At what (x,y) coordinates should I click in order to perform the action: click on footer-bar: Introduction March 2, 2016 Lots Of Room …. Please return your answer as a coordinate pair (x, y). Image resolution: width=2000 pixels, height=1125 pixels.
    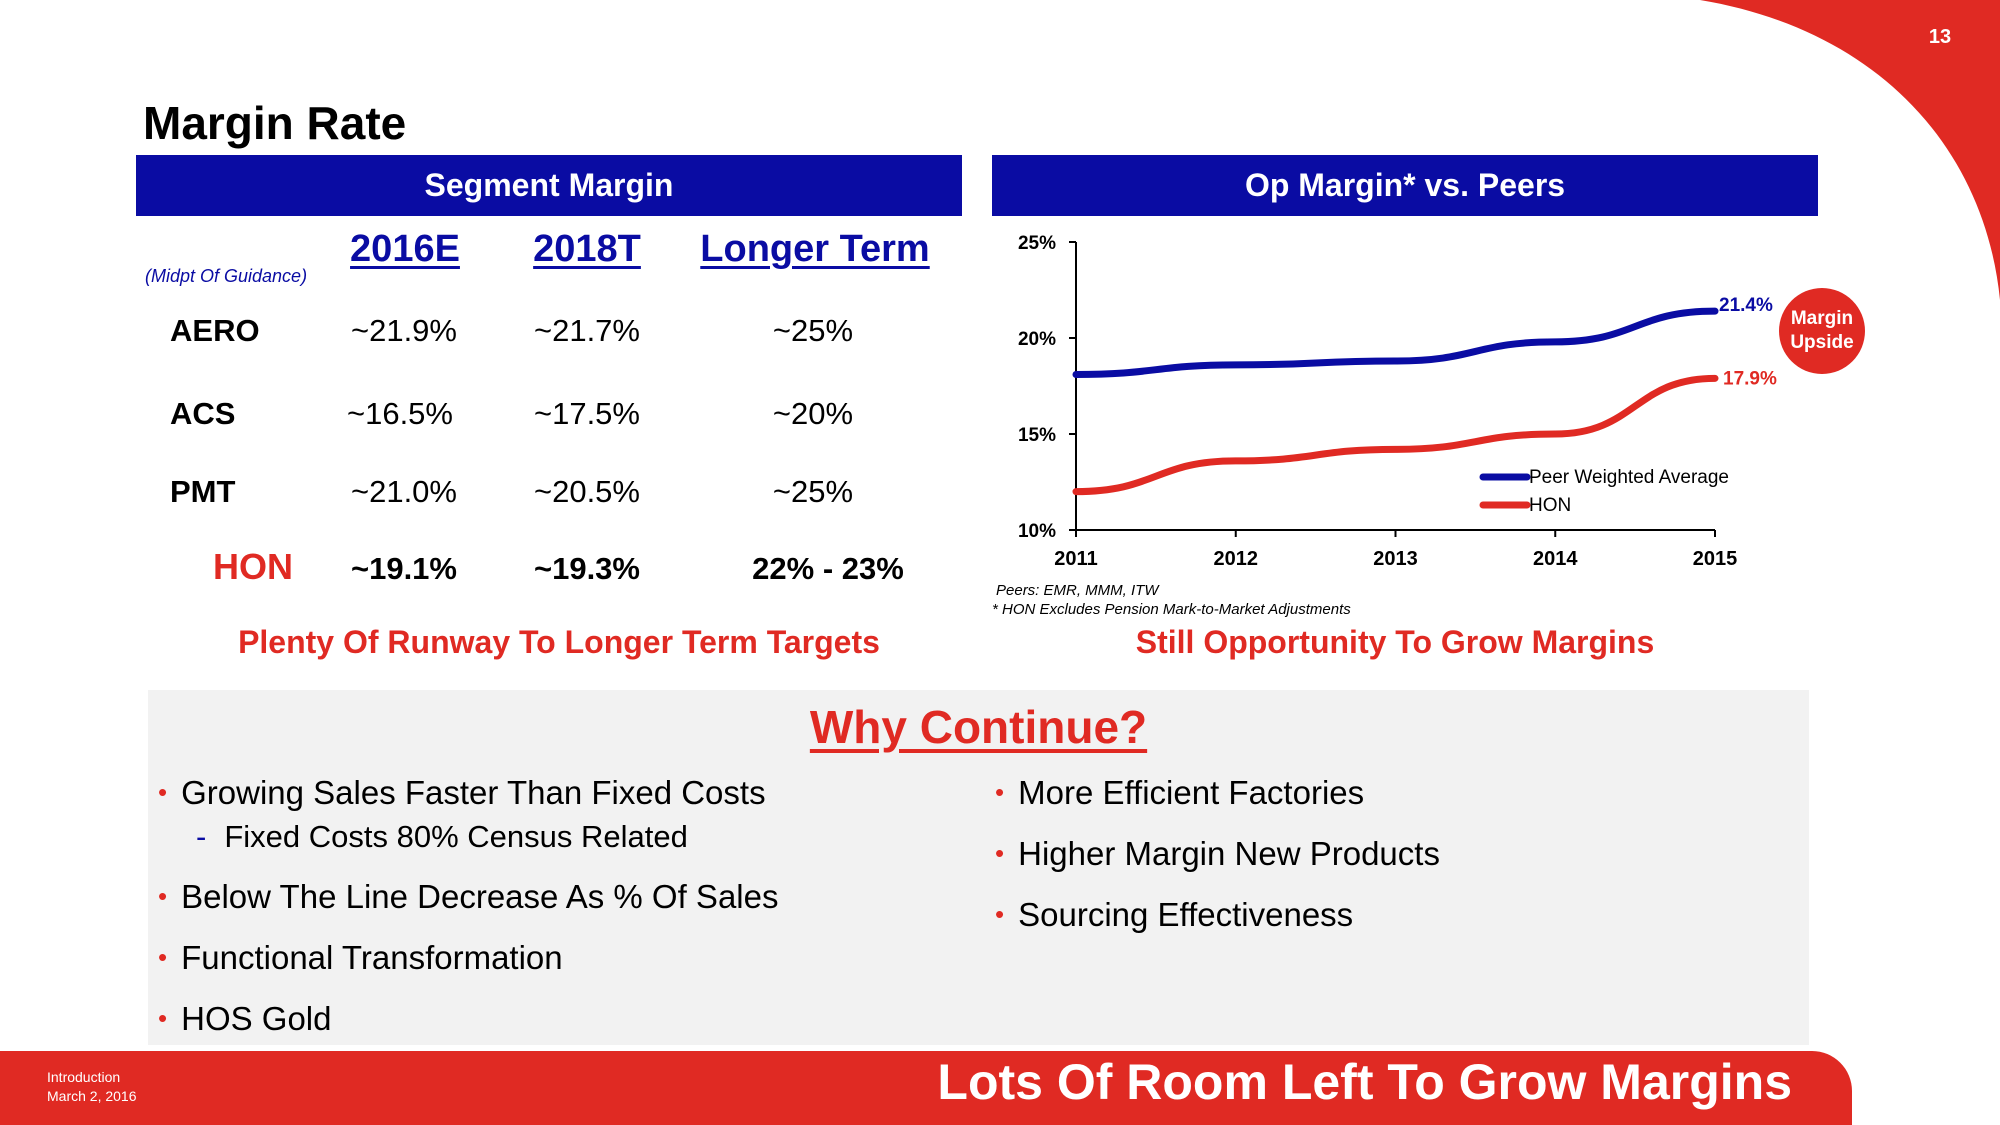
    Looking at the image, I should click on (926, 1088).